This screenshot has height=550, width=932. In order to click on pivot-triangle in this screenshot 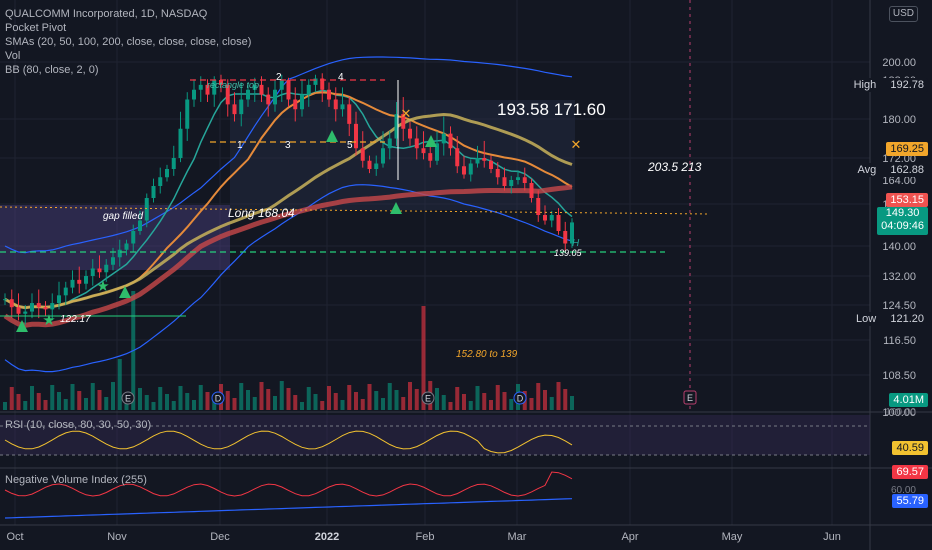, I will do `click(332, 136)`.